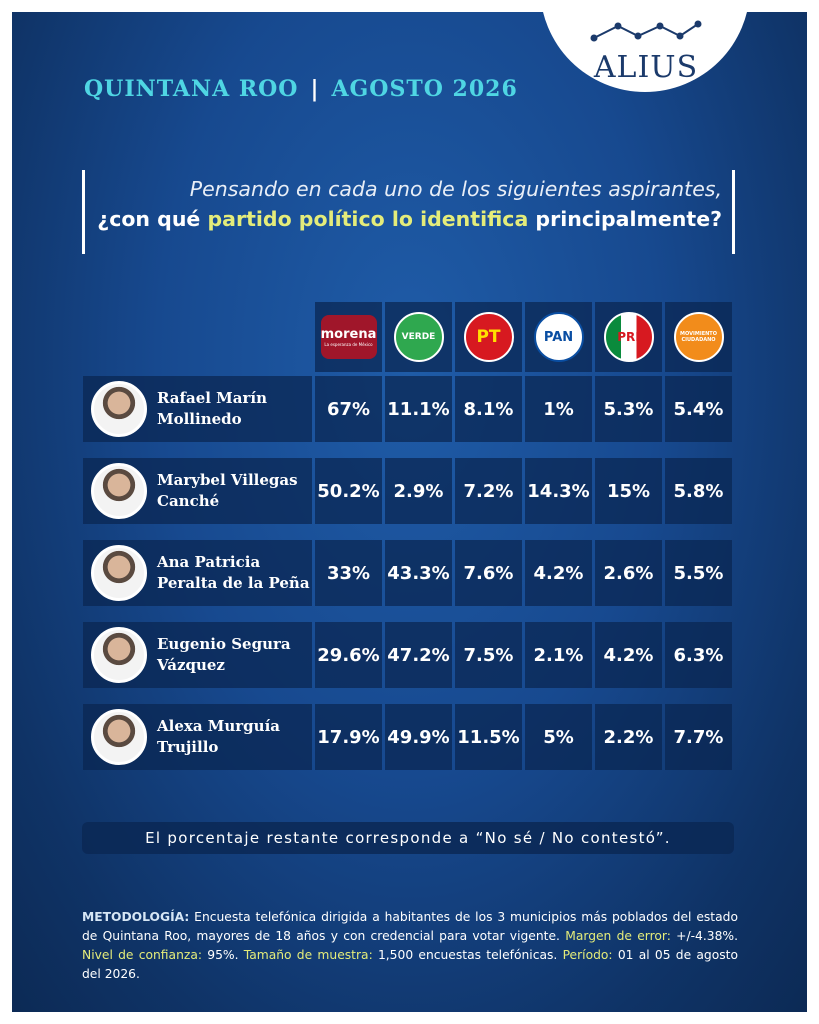  Describe the element at coordinates (558, 409) in the screenshot. I see `value-cell: 1%` at that location.